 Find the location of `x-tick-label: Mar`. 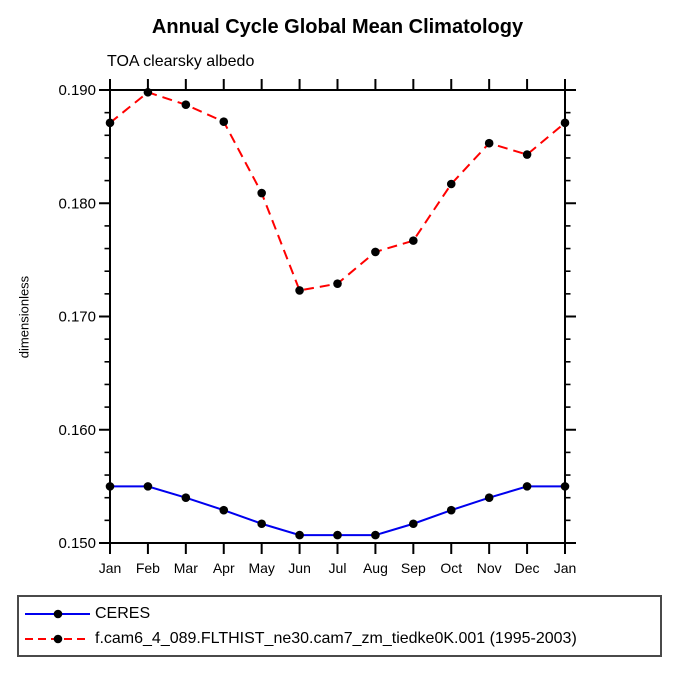

x-tick-label: Mar is located at coordinates (186, 568).